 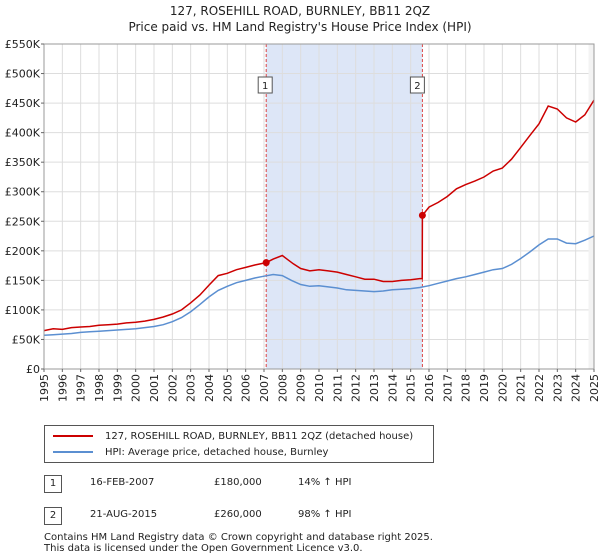 I want to click on x-tick-label: 2013, so click(x=374, y=388).